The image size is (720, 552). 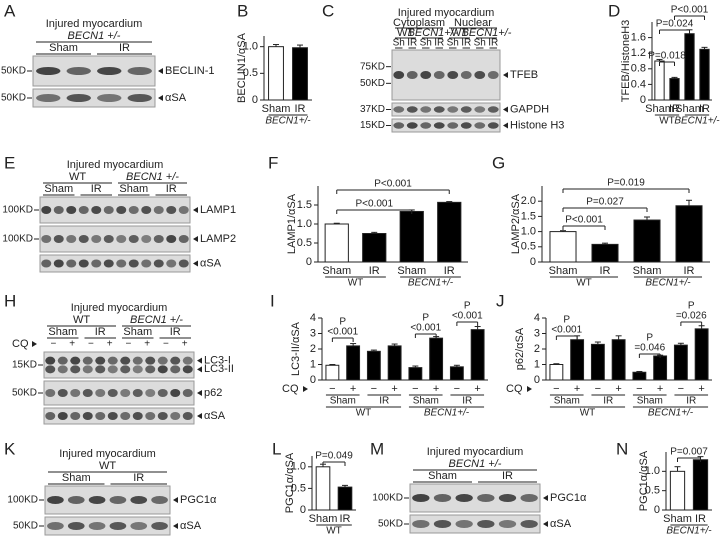 I want to click on blot-header: +, so click(x=72, y=344).